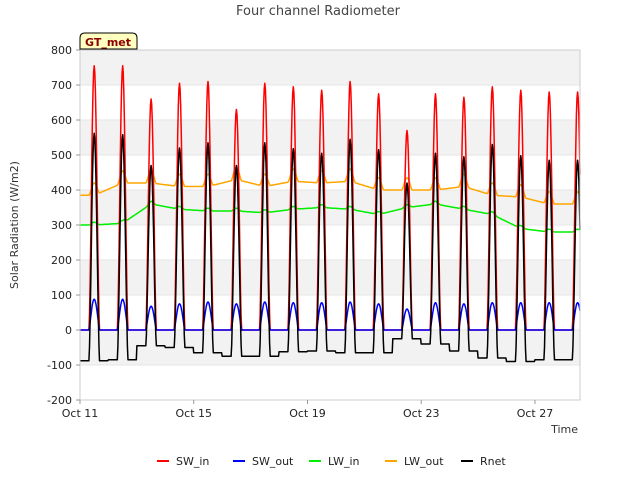 Image resolution: width=640 pixels, height=480 pixels. Describe the element at coordinates (59, 365) in the screenshot. I see `y-tick-label: -100` at that location.